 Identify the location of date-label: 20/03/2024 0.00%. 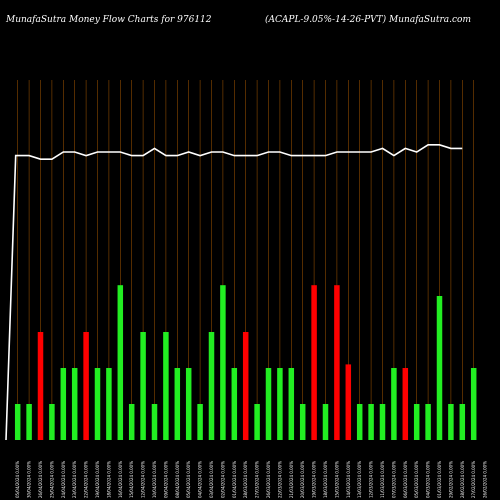
(302, 479).